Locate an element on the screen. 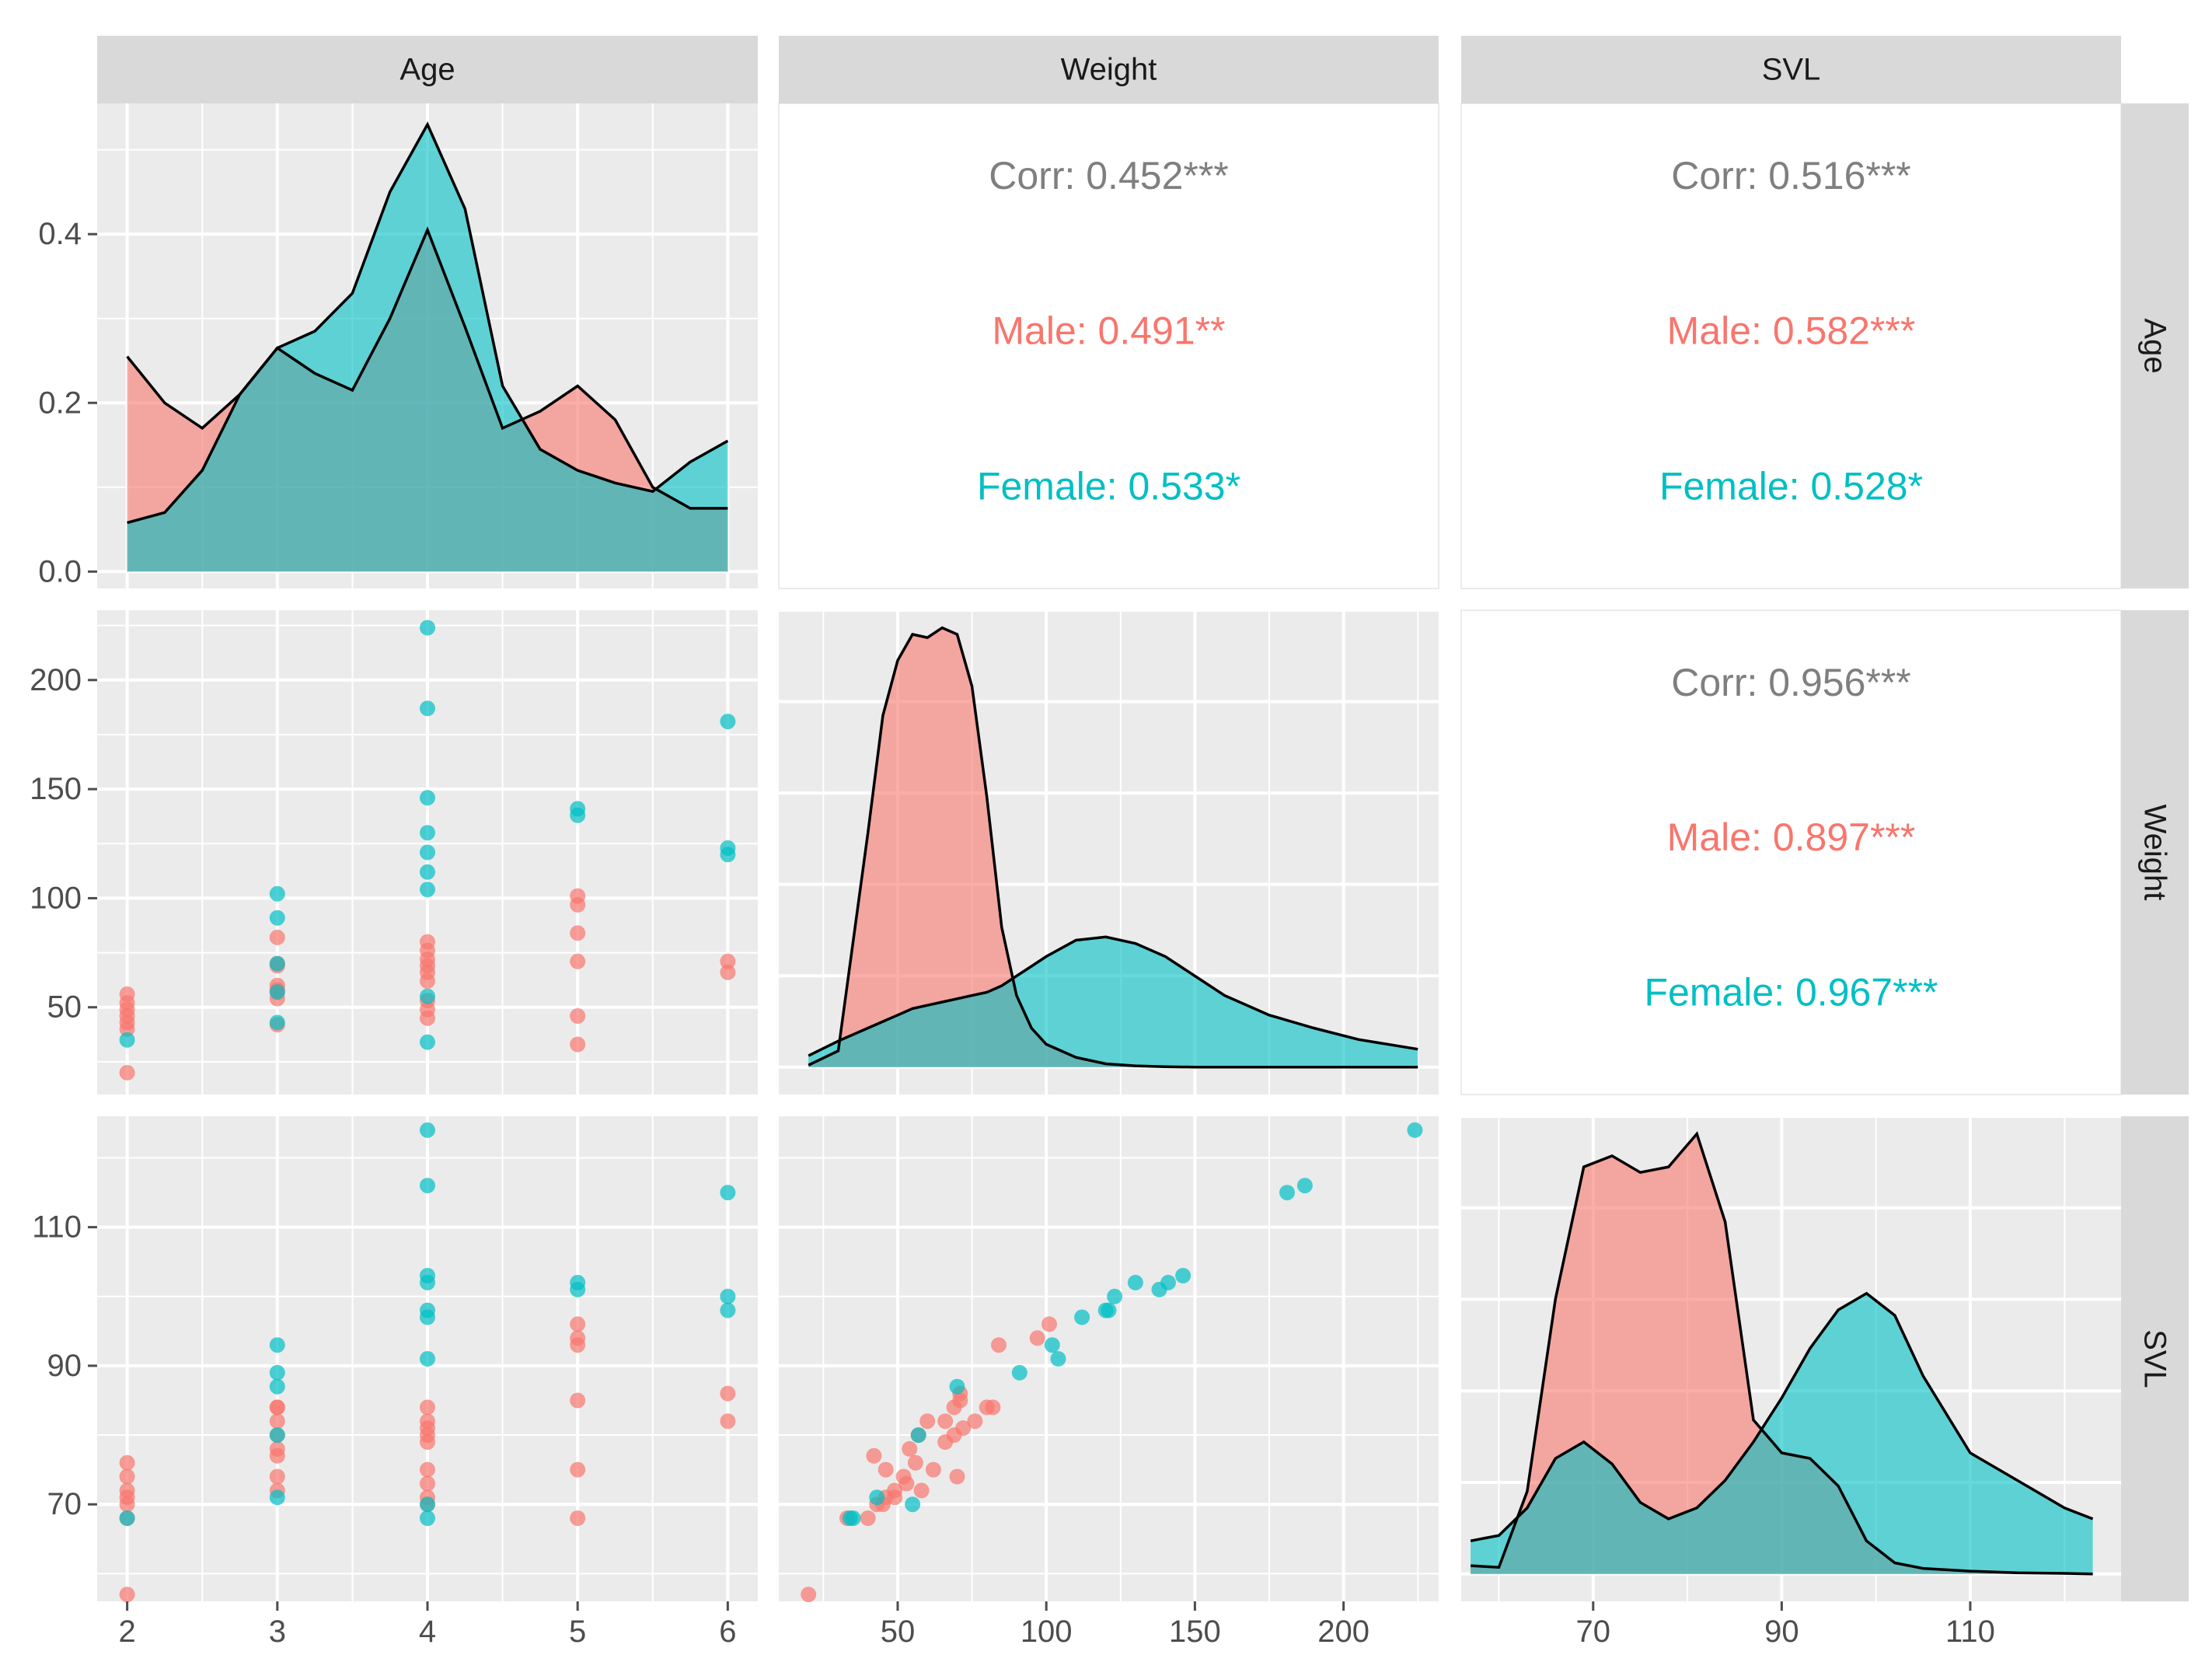 This screenshot has width=2212, height=1669. strip-right-svl: SVL is located at coordinates (2155, 1358).